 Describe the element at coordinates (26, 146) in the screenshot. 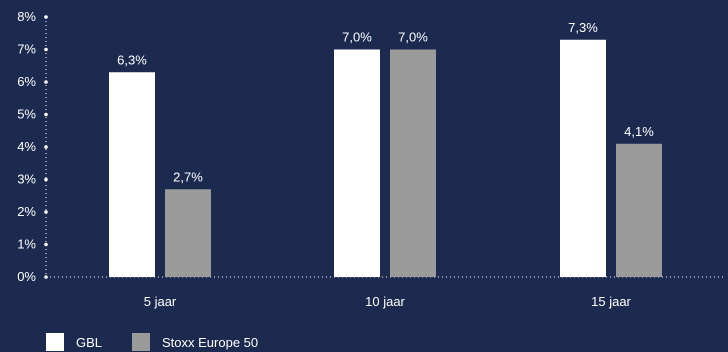

I see `y-tick-label: 4%` at that location.